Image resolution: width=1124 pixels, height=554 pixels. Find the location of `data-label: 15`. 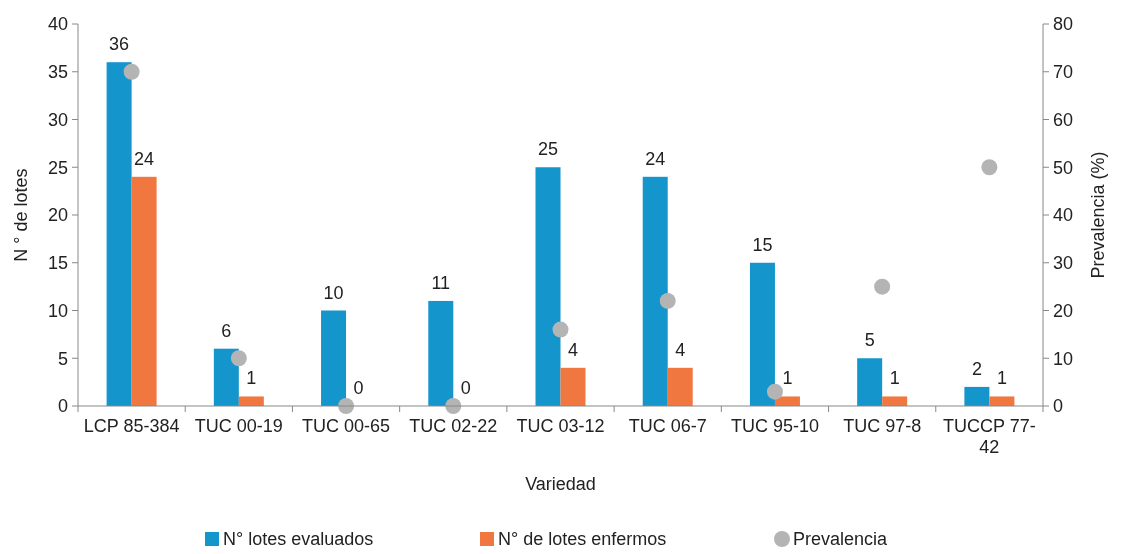

data-label: 15 is located at coordinates (762, 244).